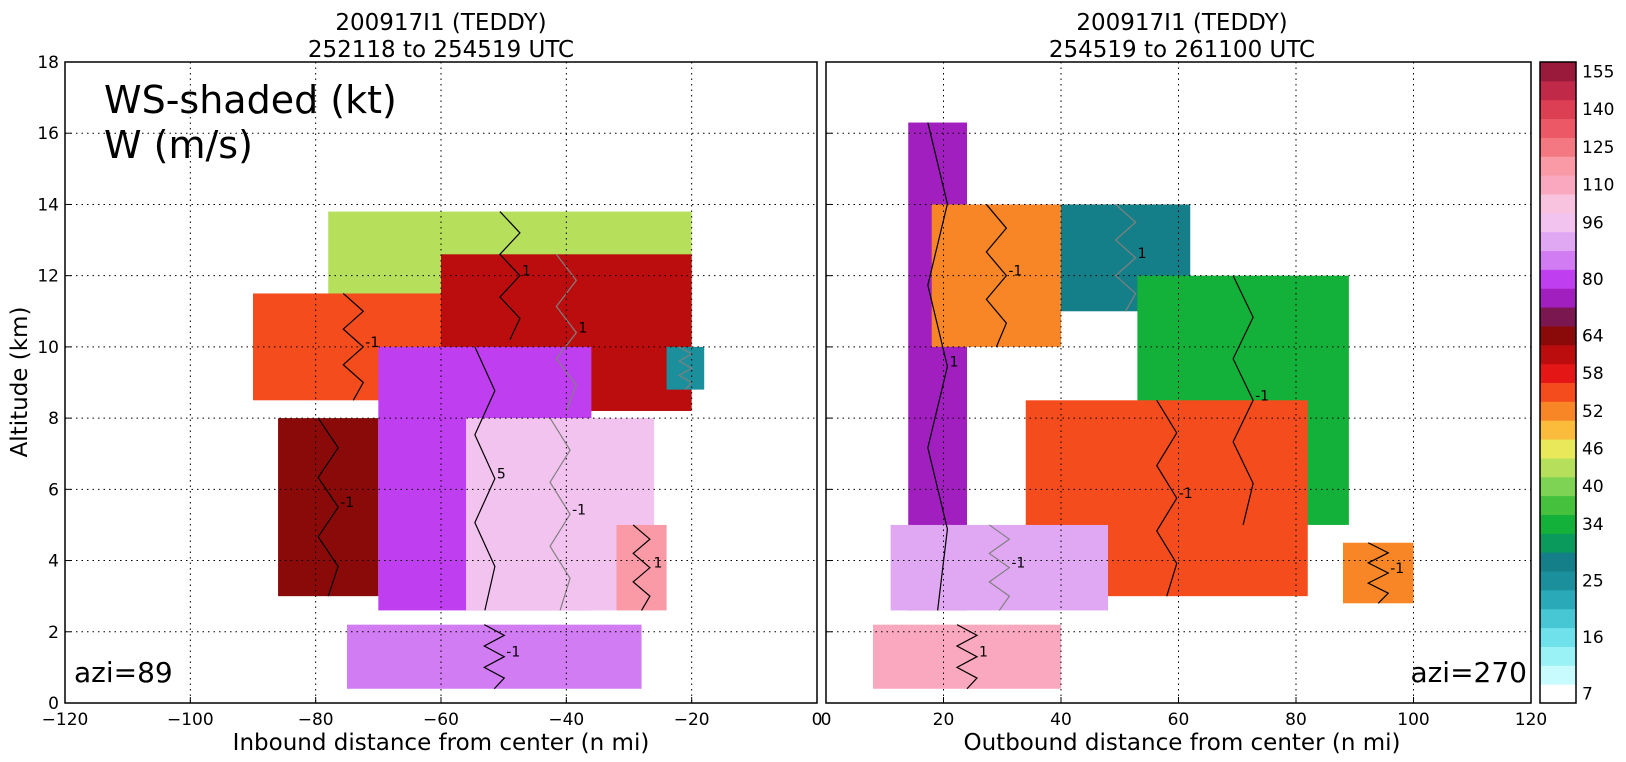 The image size is (1626, 762). What do you see at coordinates (582, 329) in the screenshot?
I see `inbound-contour-label-2: 1` at bounding box center [582, 329].